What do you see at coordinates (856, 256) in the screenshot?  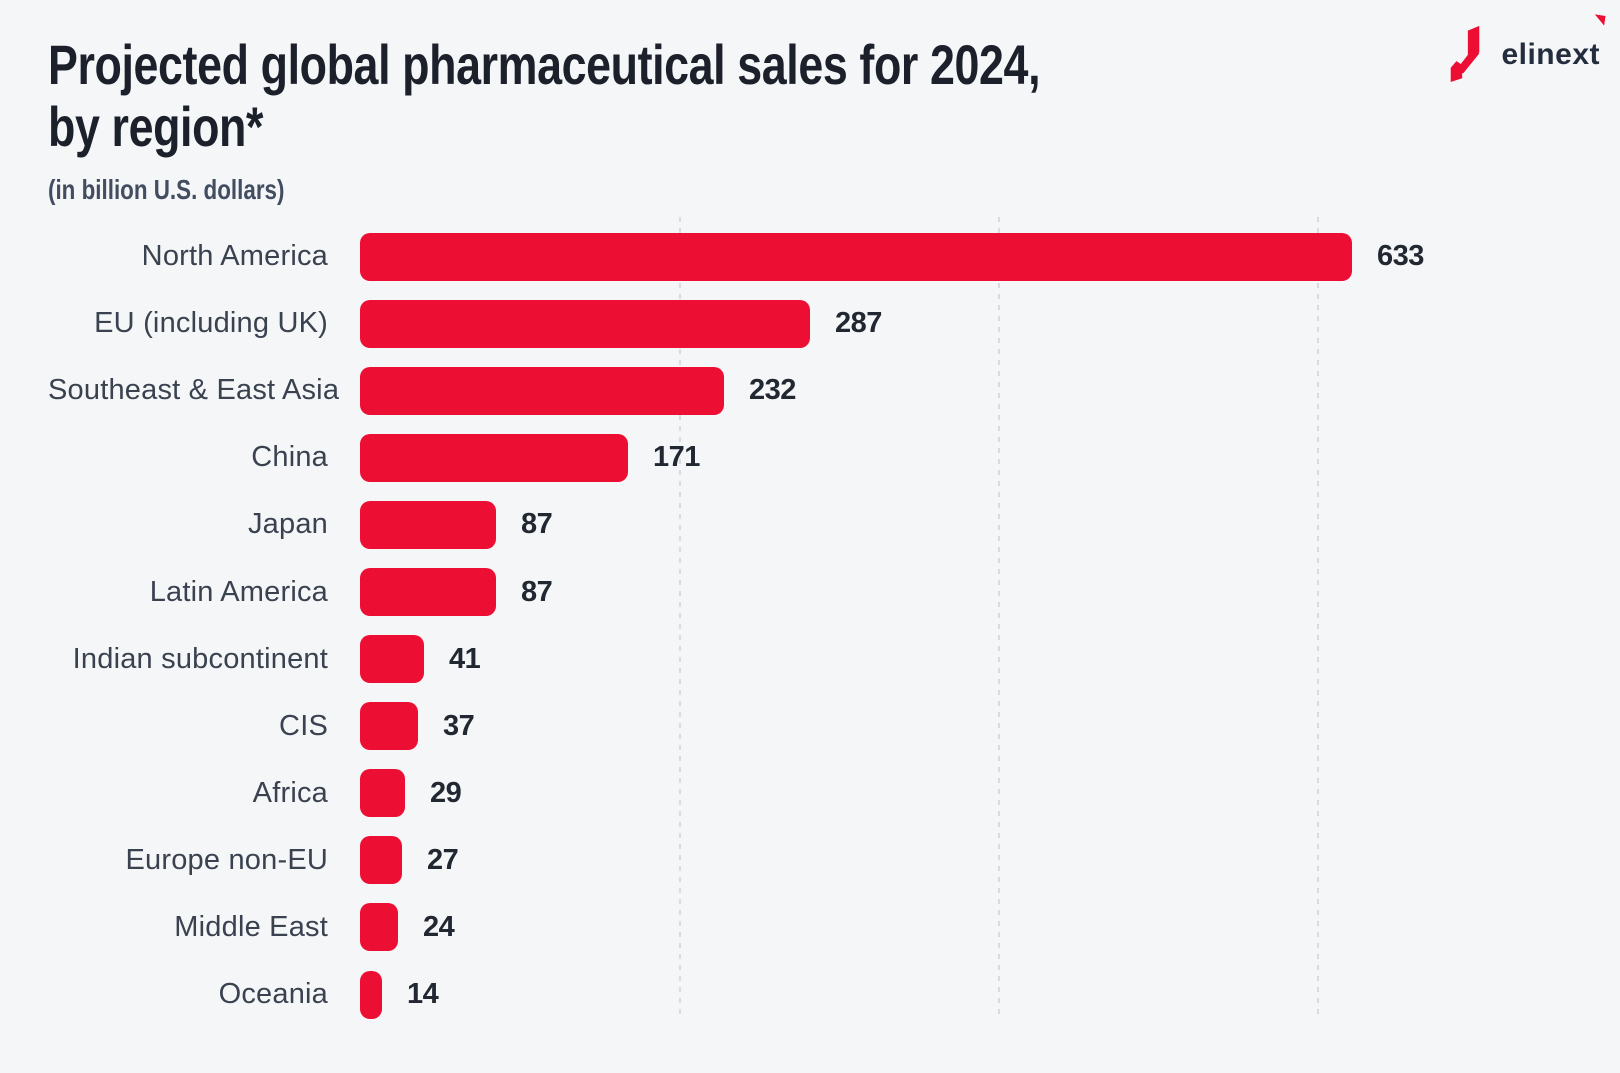 I see `bar-north-america` at bounding box center [856, 256].